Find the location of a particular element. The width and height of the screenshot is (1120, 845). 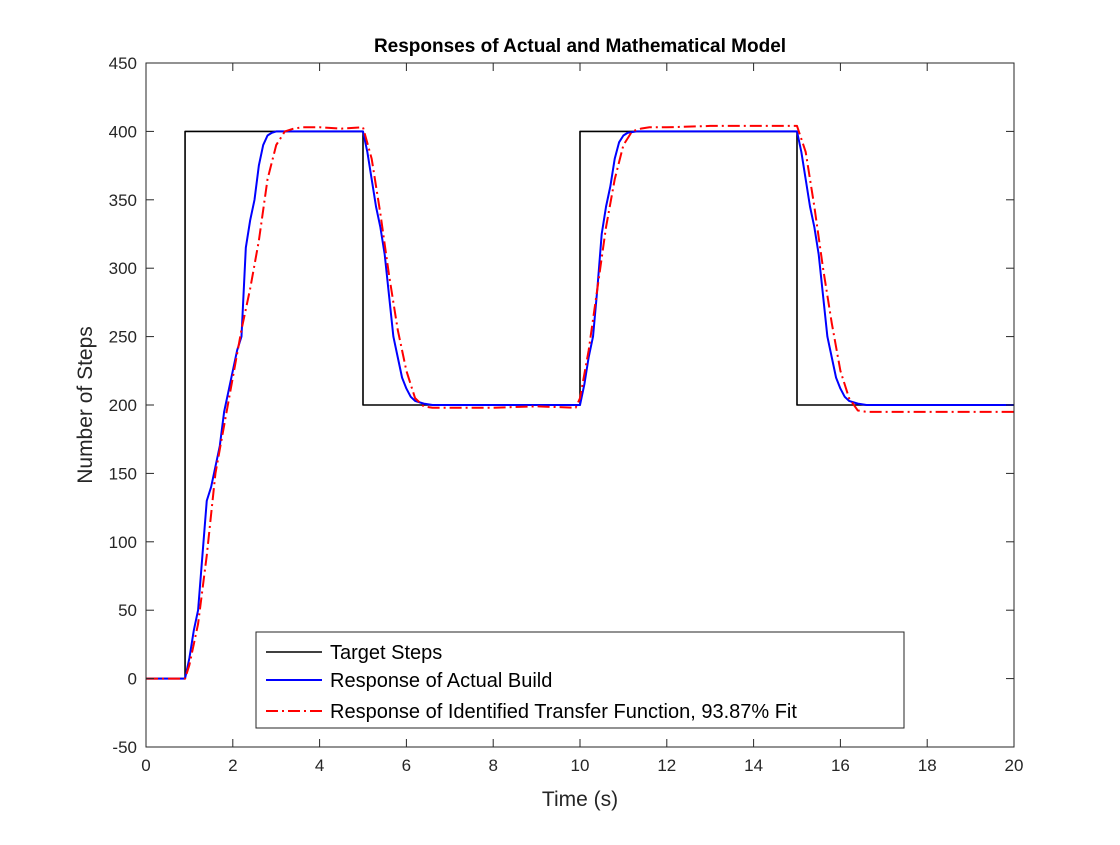

y-tick-label: 400 is located at coordinates (123, 131).